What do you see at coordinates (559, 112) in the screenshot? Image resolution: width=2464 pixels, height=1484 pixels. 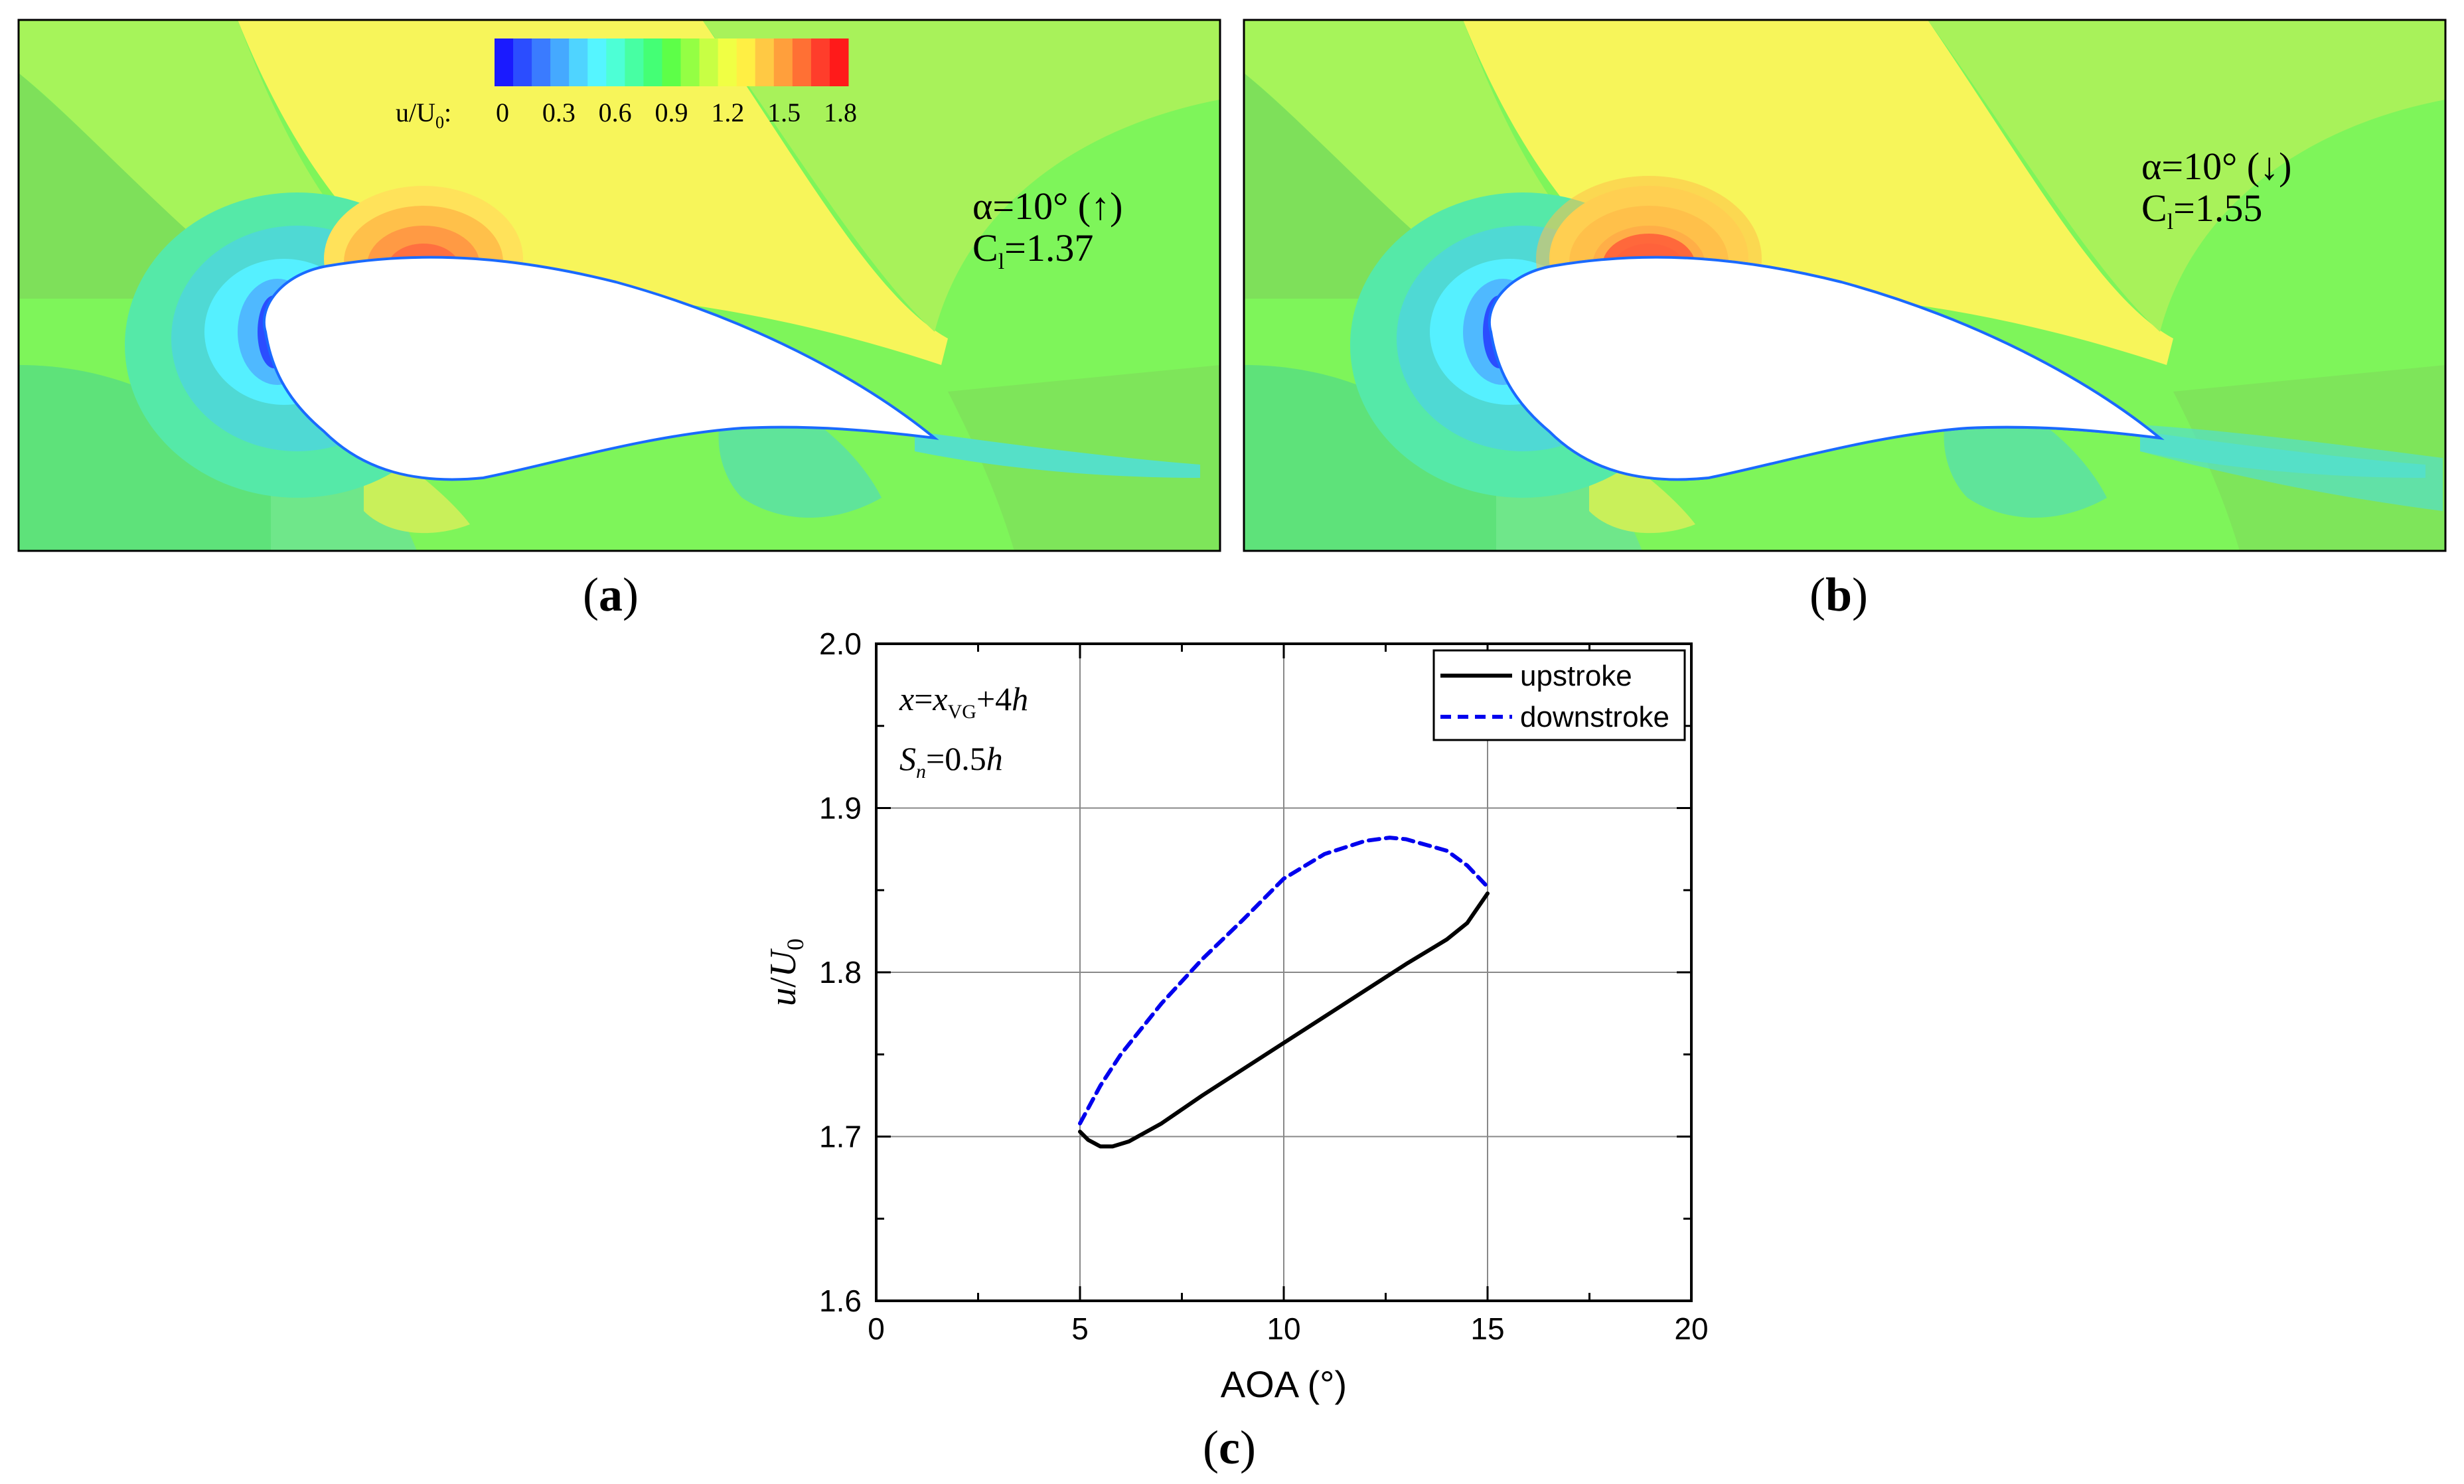 I see `colorbar-tick-label: 0.3` at bounding box center [559, 112].